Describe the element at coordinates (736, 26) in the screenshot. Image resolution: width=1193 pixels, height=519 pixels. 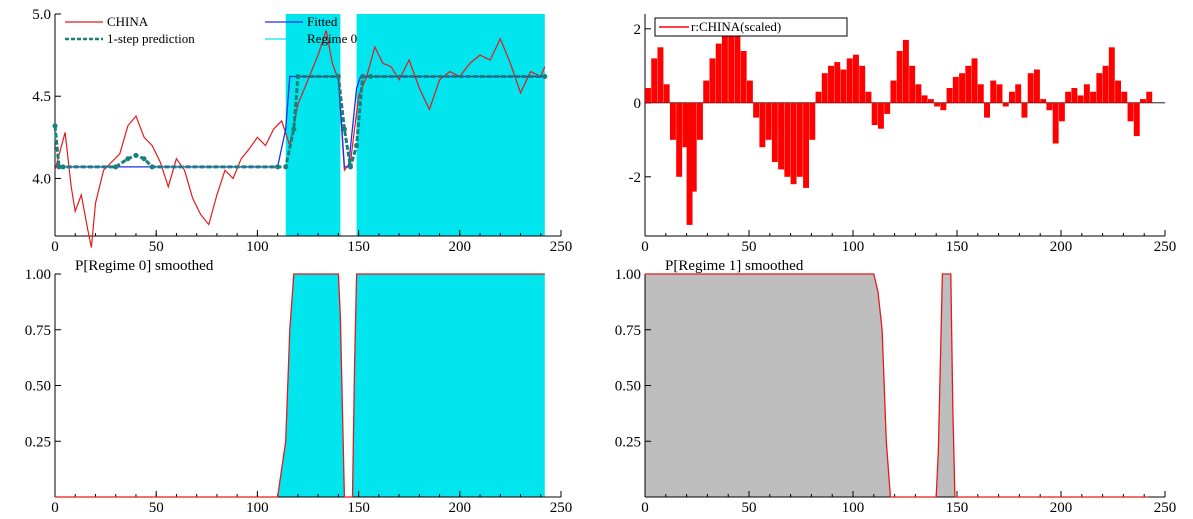
I see `legend-label: r:CHINA(scaled)` at that location.